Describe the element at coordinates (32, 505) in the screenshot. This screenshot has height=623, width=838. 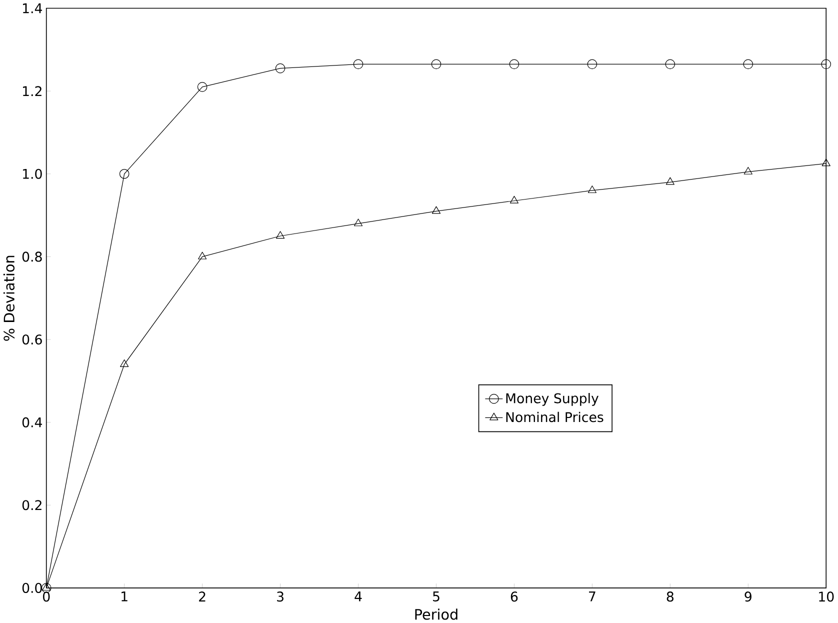
I see `y-tick-label: 0.2` at that location.